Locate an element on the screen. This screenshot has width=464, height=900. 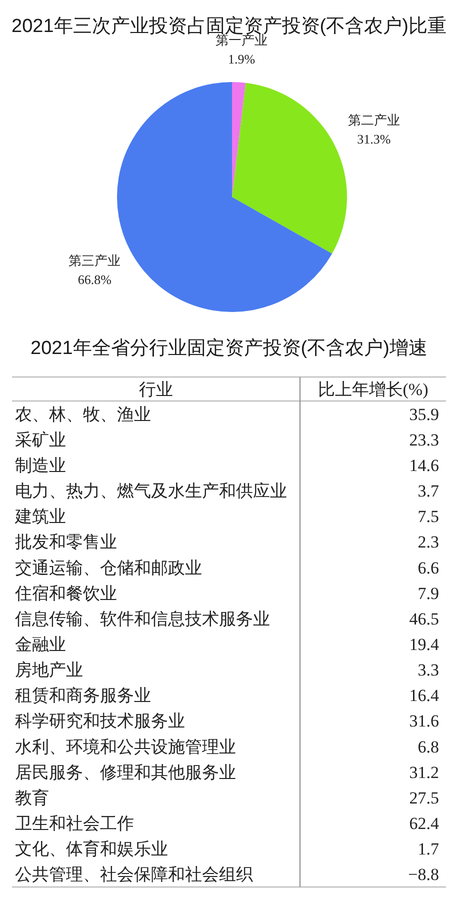
category-label: 房地产业 is located at coordinates (49, 670).